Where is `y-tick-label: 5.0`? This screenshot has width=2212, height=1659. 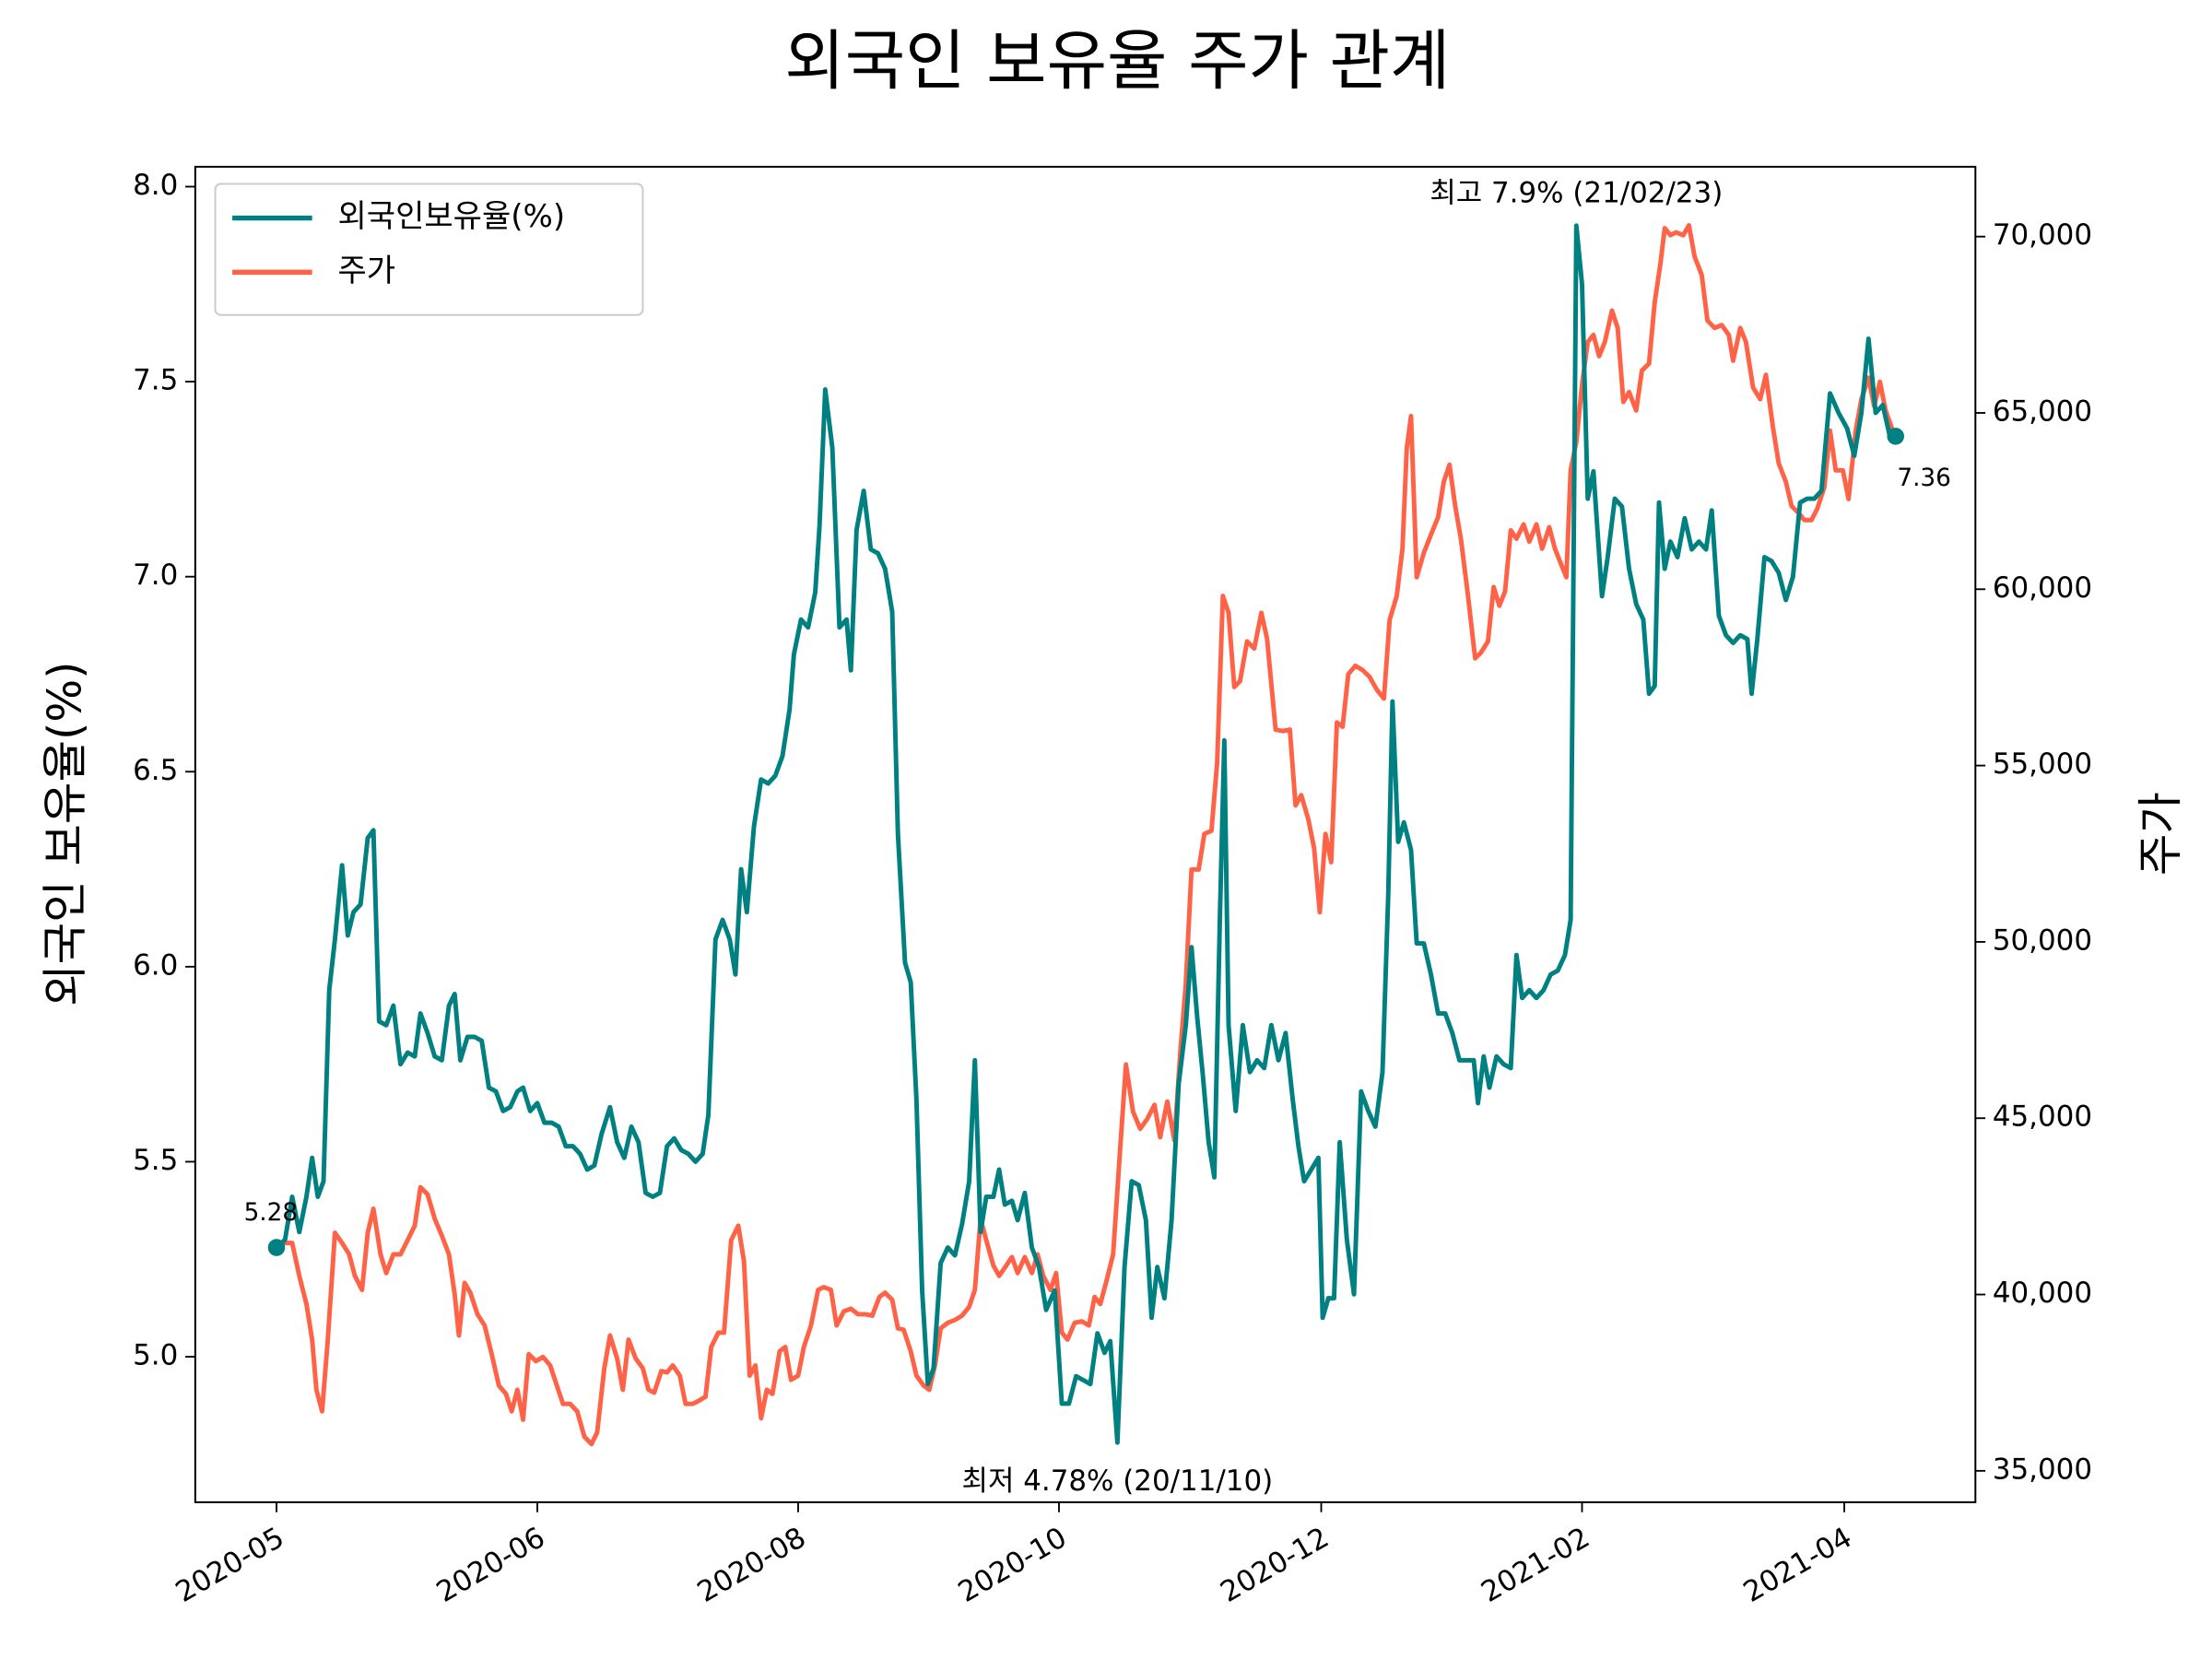
y-tick-label: 5.0 is located at coordinates (155, 1355).